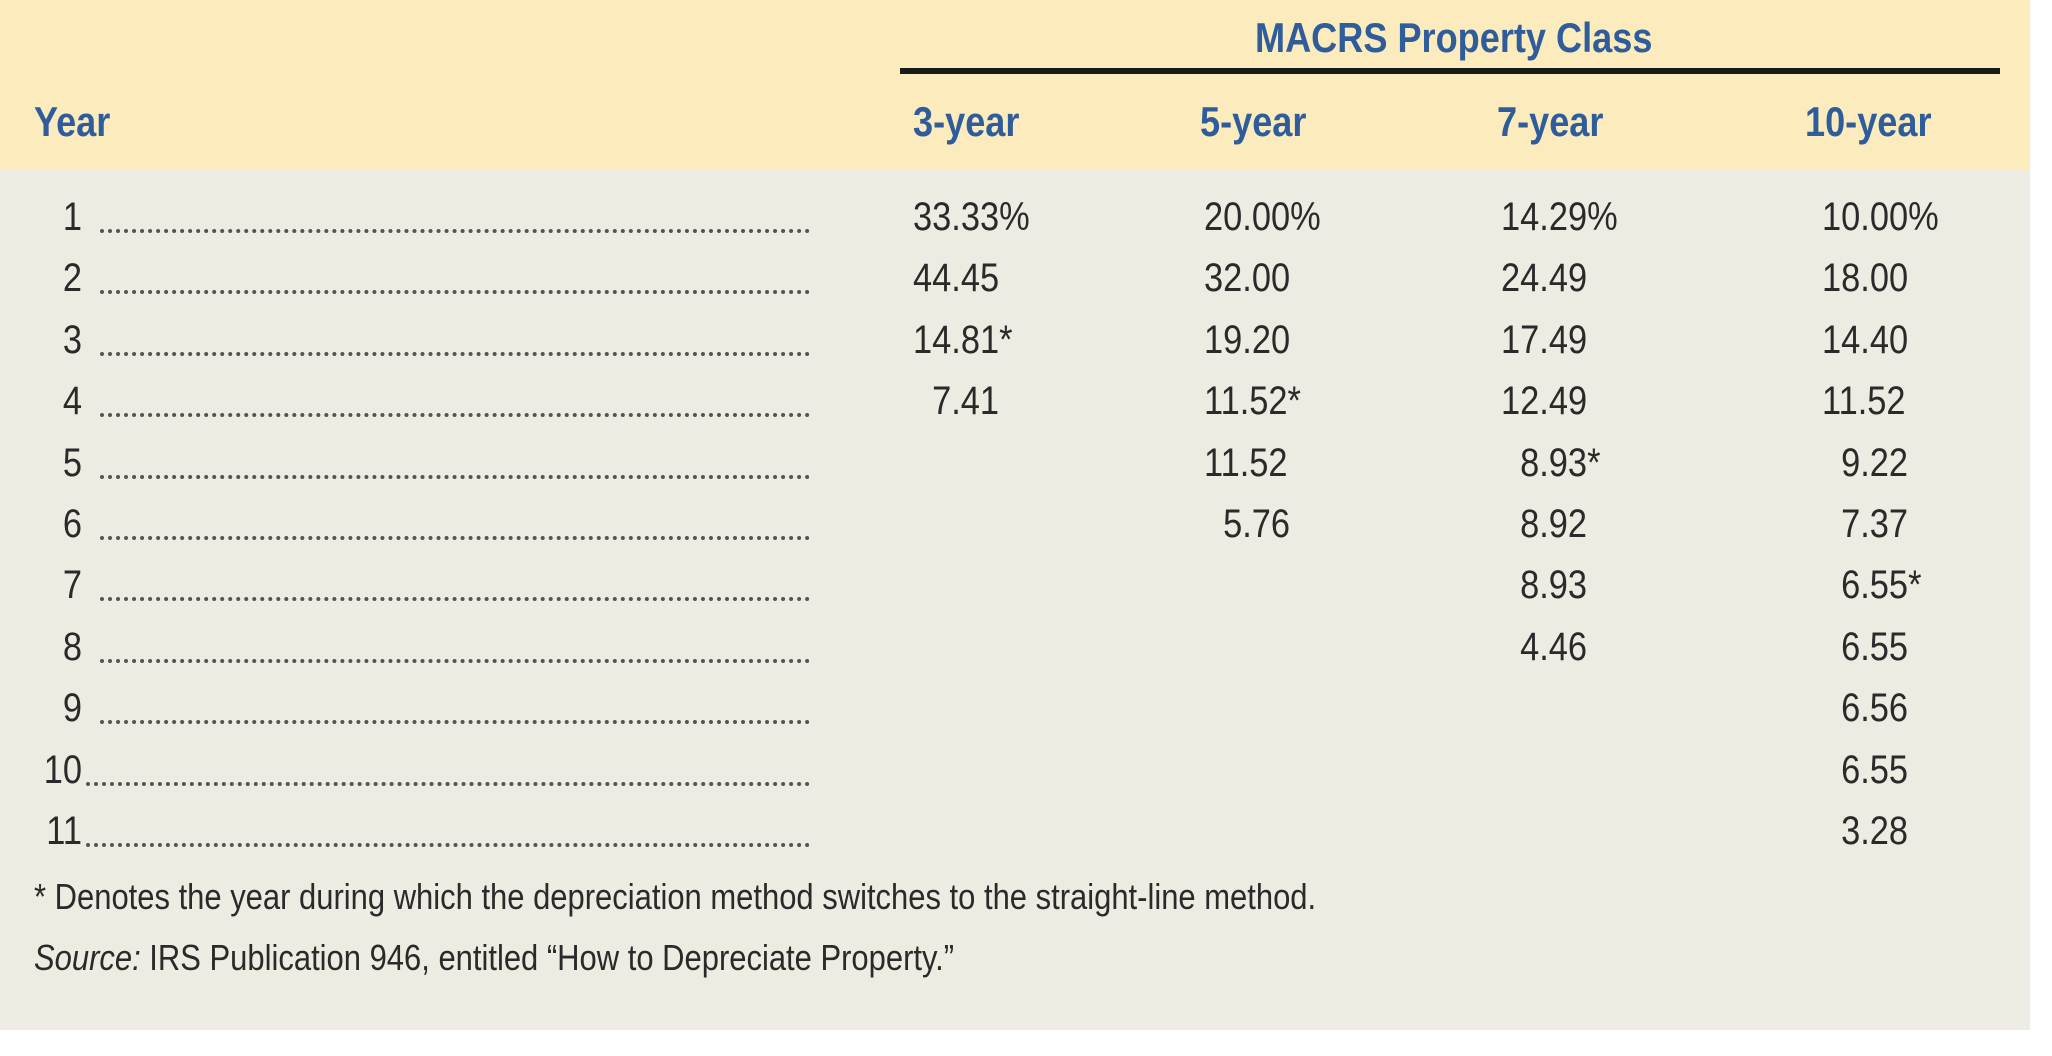 This screenshot has height=1056, width=2052. Describe the element at coordinates (72, 339) in the screenshot. I see `year-cell: 3` at that location.